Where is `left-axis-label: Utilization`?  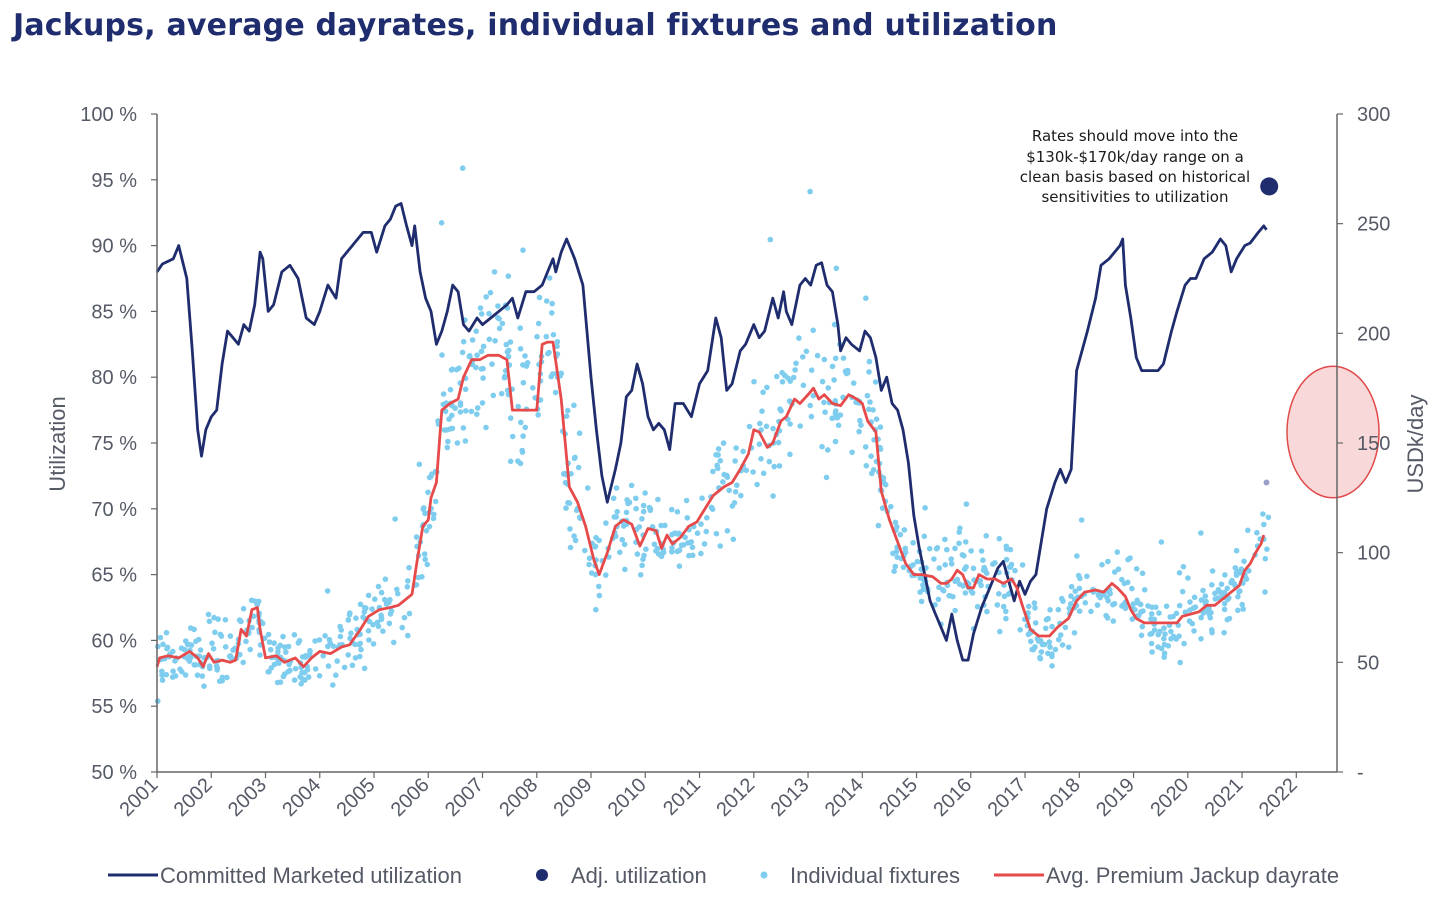
left-axis-label: Utilization is located at coordinates (57, 443).